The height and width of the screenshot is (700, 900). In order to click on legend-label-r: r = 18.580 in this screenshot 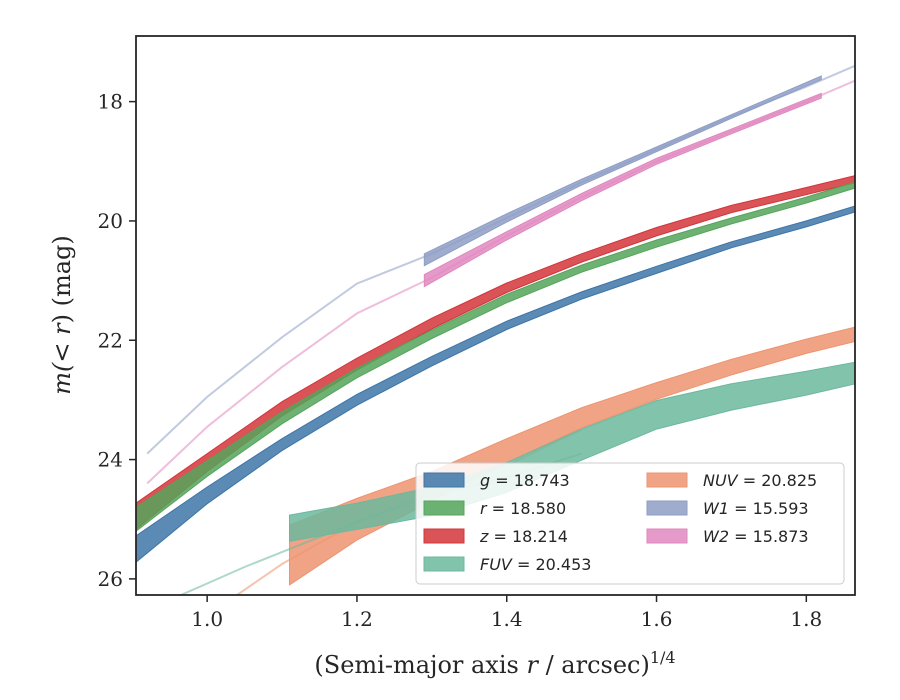, I will do `click(523, 508)`.